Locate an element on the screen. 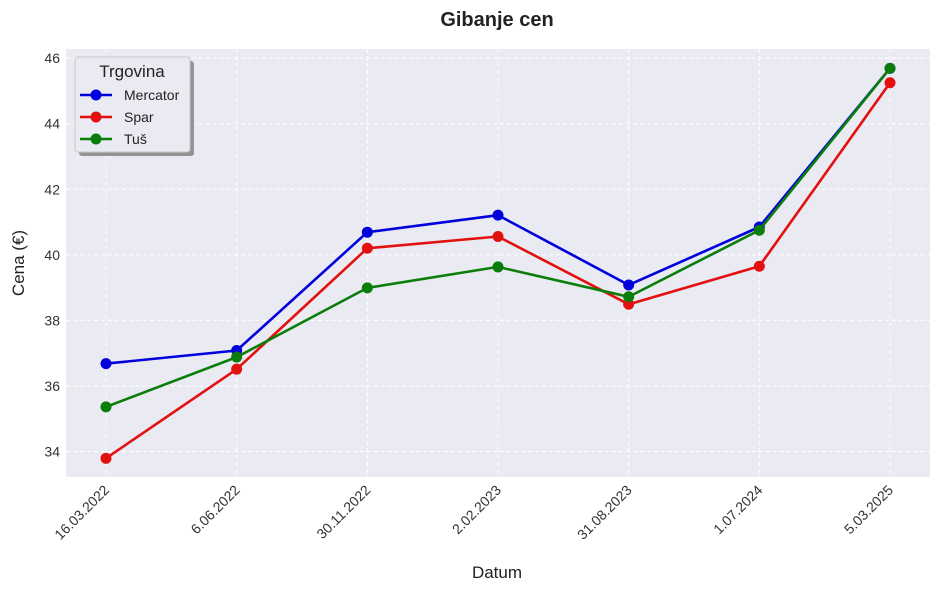 Image resolution: width=940 pixels, height=592 pixels. x-tick-label: 16.03.2022 is located at coordinates (81, 512).